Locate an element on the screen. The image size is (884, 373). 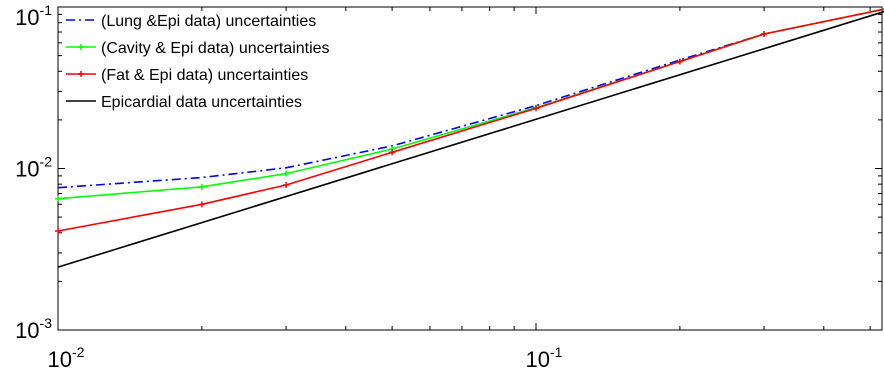
legend-label: (Fat & Epi data) uncertainties is located at coordinates (204, 75).